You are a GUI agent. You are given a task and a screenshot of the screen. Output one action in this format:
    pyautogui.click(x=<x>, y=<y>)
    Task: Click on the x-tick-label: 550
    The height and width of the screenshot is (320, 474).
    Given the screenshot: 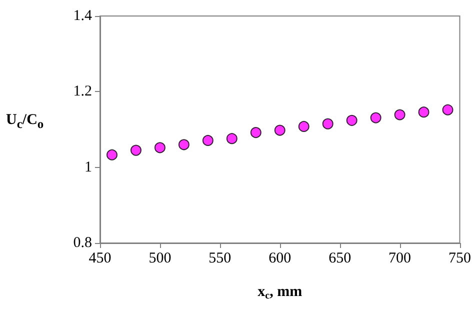 What is the action you would take?
    pyautogui.click(x=220, y=258)
    